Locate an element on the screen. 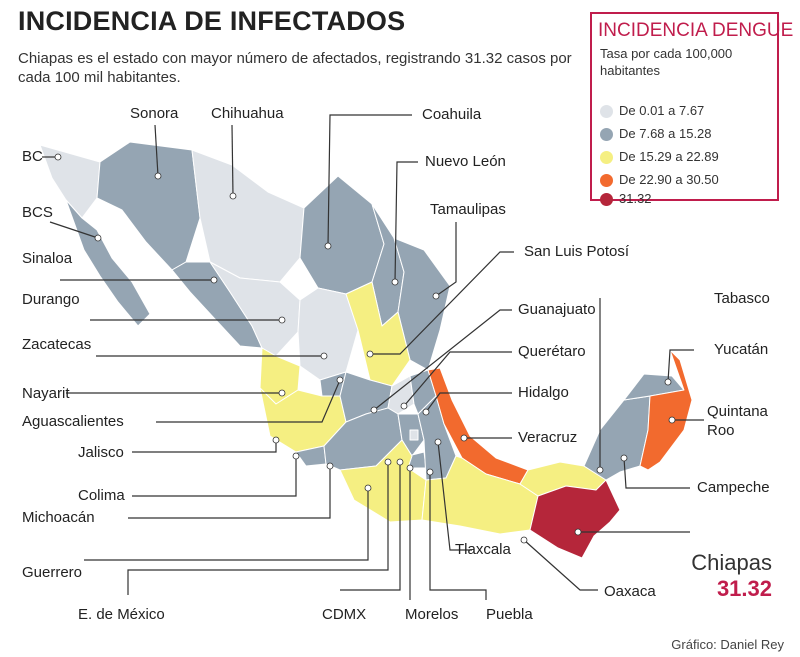 Image resolution: width=800 pixels, height=657 pixels. legend-label: De 15.29 a 22.89 is located at coordinates (669, 156).